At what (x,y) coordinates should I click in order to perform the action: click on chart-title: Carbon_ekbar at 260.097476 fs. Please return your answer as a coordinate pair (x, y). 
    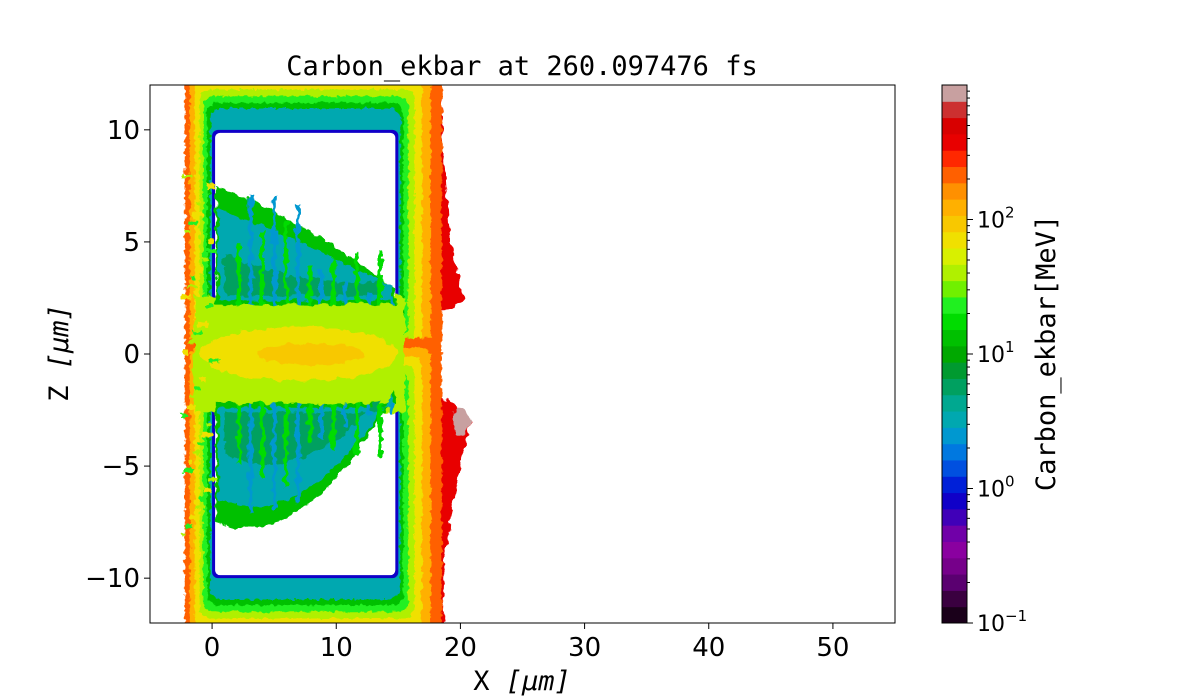
    Looking at the image, I should click on (521, 66).